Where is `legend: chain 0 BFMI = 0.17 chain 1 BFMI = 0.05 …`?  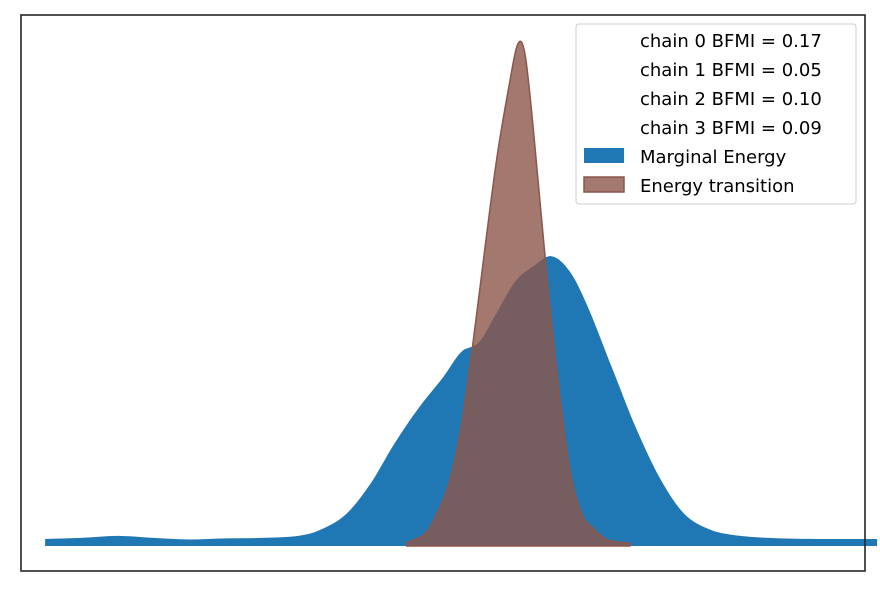
legend: chain 0 BFMI = 0.17 chain 1 BFMI = 0.05 … is located at coordinates (716, 114).